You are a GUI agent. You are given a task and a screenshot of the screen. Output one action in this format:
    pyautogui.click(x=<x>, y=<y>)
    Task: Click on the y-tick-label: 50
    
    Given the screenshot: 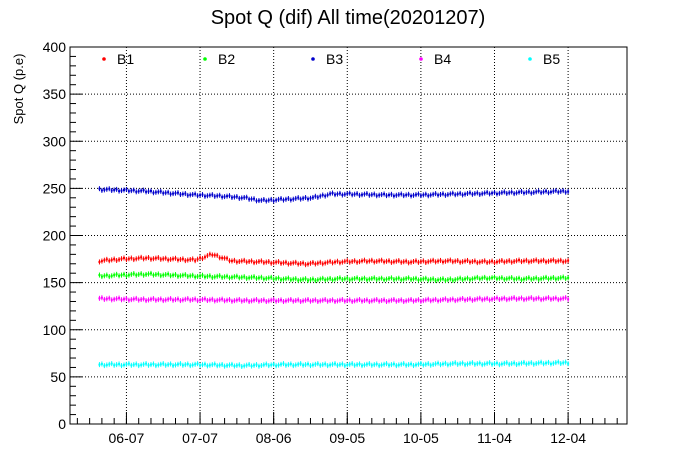 What is the action you would take?
    pyautogui.click(x=58, y=377)
    